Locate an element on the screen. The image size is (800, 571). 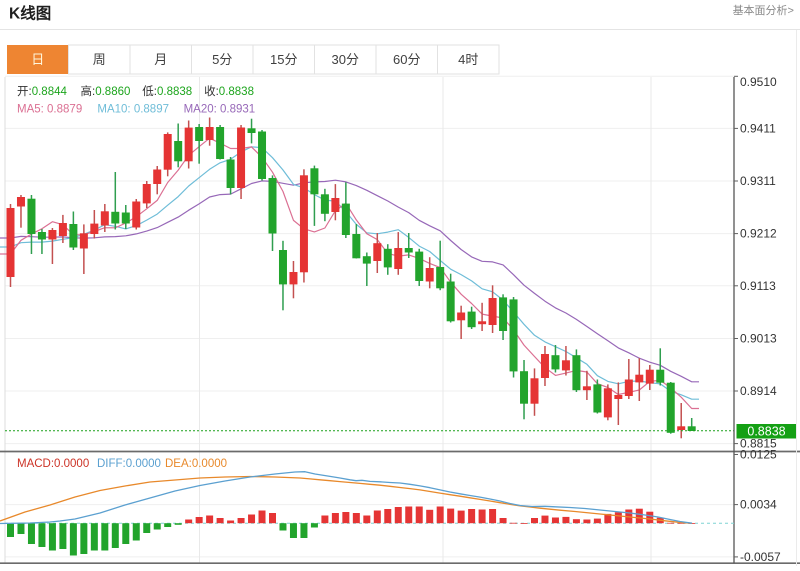
svg-text: 周 is located at coordinates (99, 59).